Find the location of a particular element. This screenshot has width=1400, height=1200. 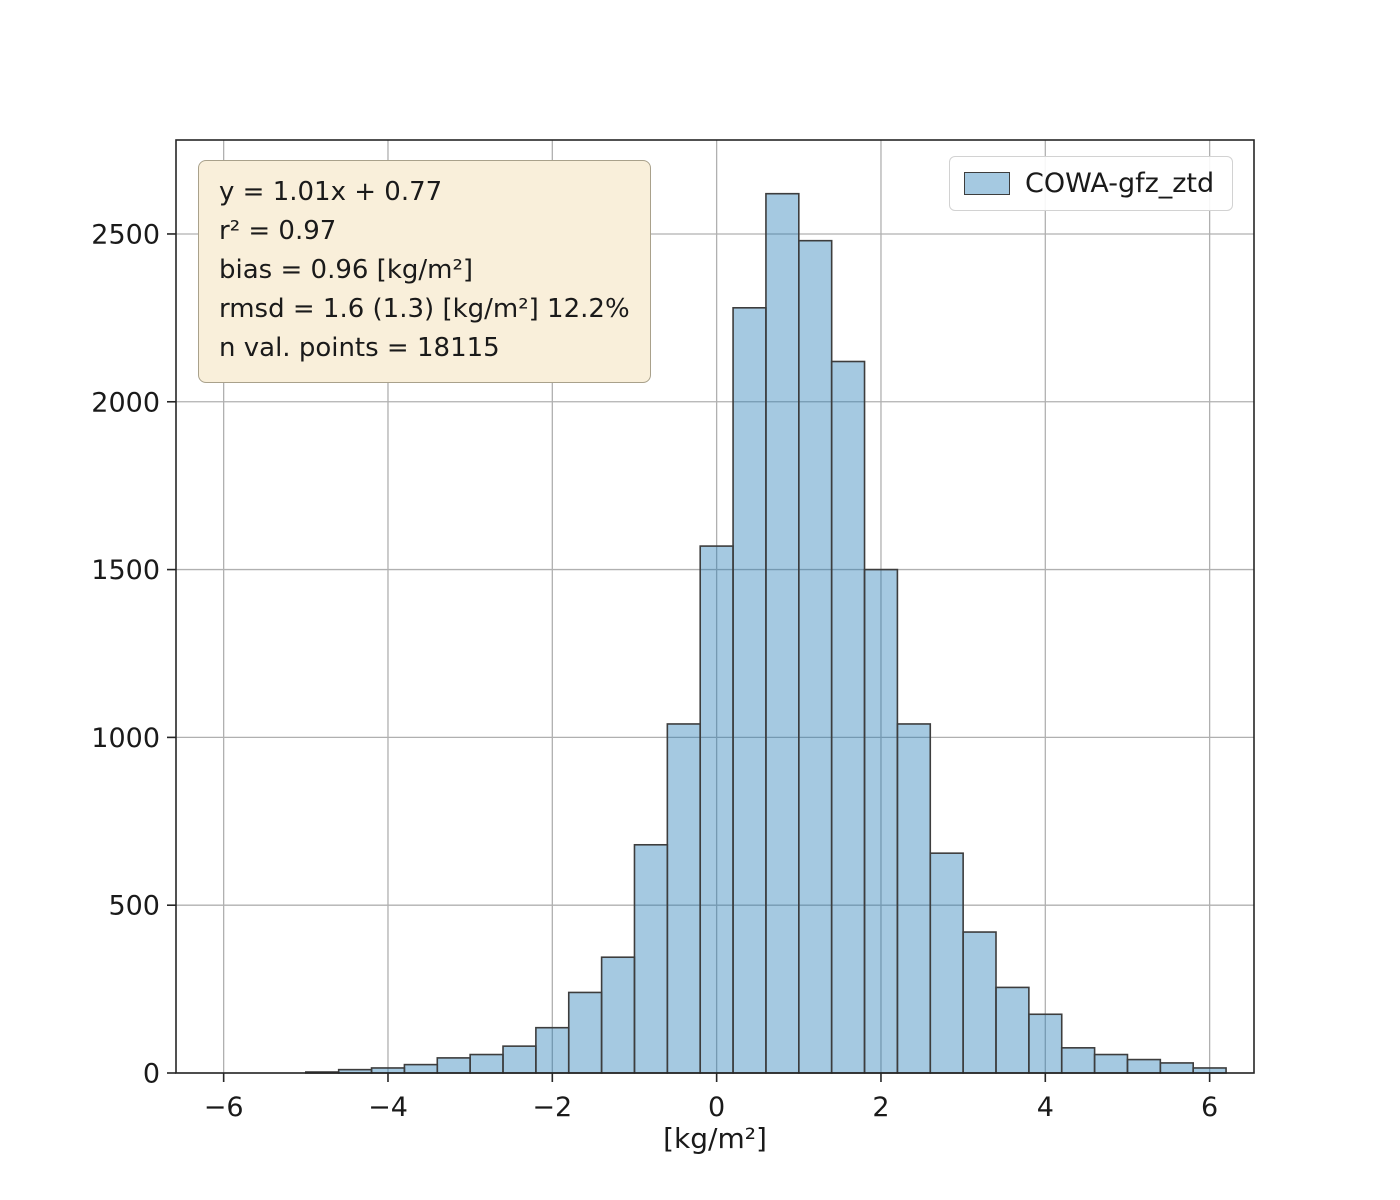

y-tick-label: 2500 is located at coordinates (125, 234).